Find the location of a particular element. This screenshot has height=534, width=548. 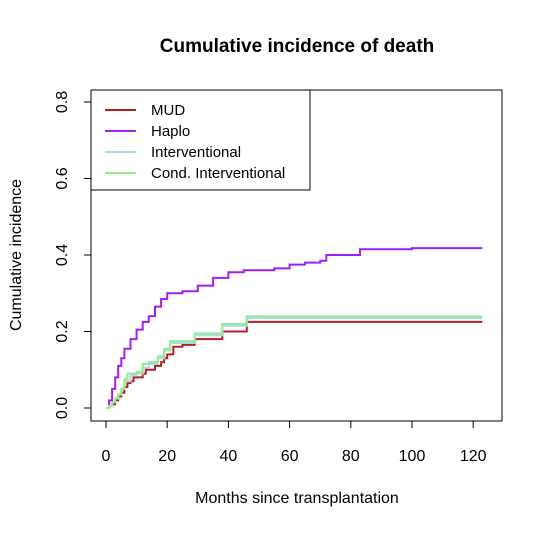

y-axis: 0.0 0.2 0.4 0.6 0.8 is located at coordinates (73, 255).